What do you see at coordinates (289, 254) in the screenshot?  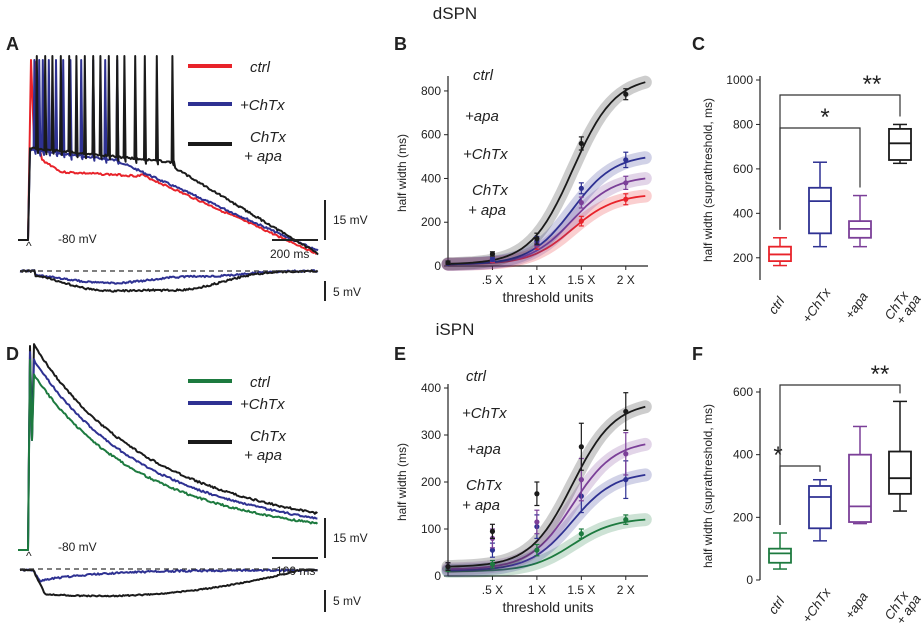 I see `scale-a-t: 200 ms` at bounding box center [289, 254].